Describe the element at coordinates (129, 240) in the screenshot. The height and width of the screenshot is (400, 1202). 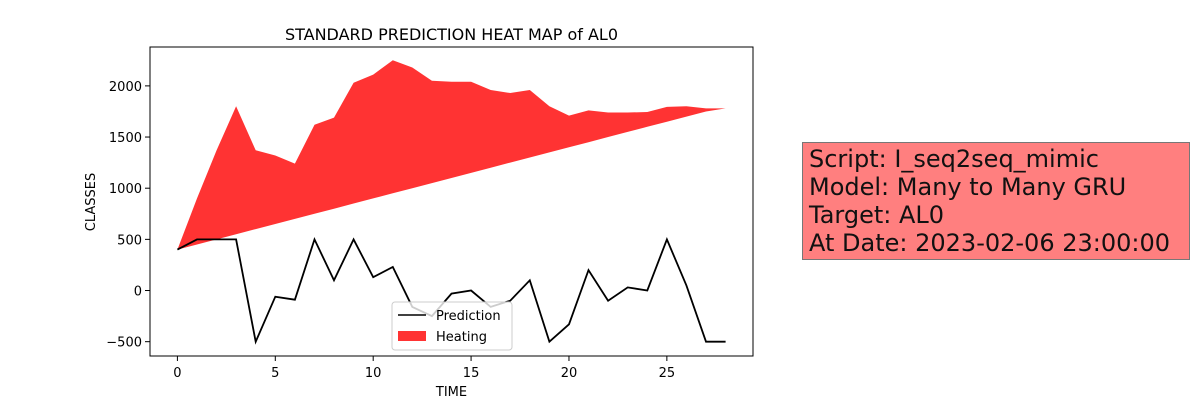
I see `y-tick-label: 500` at that location.